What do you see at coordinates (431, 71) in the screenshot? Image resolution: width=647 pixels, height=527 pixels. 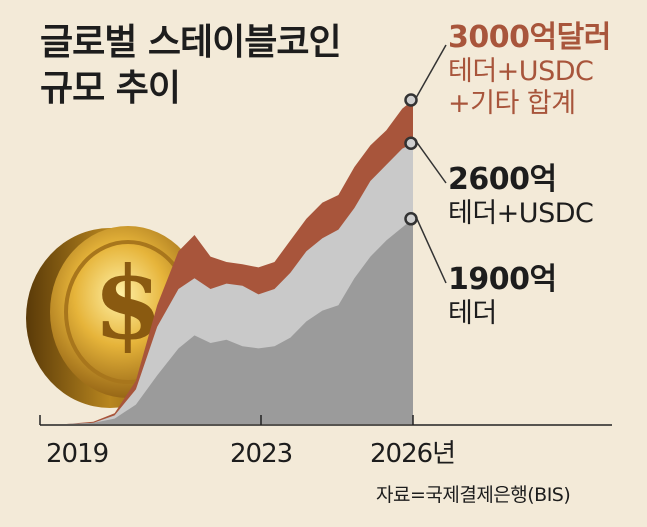 I see `marker-total-leader` at bounding box center [431, 71].